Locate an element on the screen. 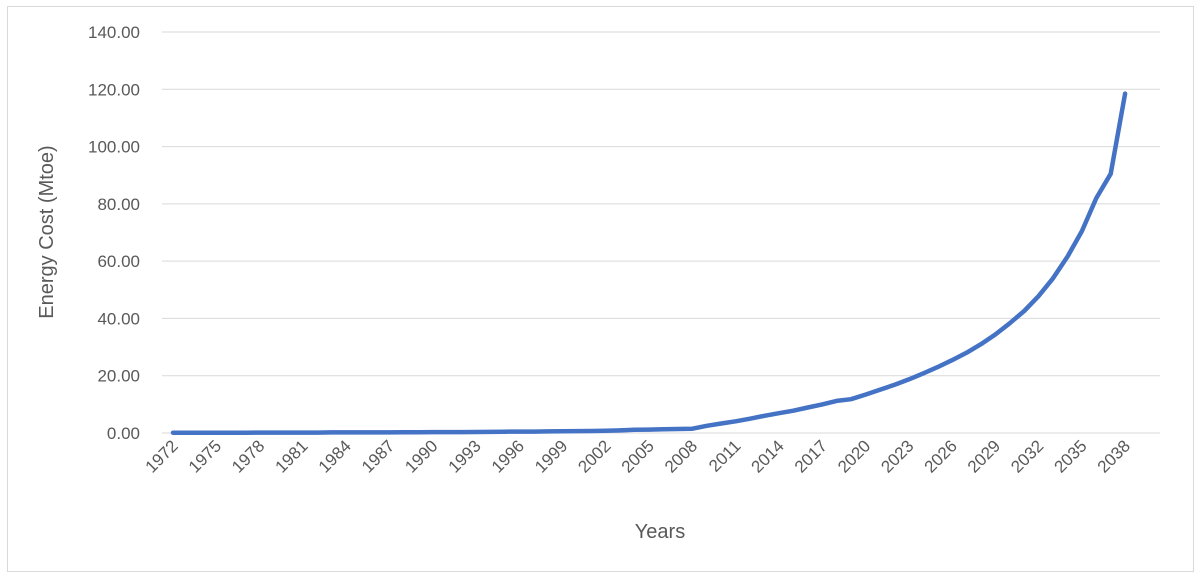 This screenshot has width=1203, height=579. x-tick-label: 1981 is located at coordinates (291, 456).